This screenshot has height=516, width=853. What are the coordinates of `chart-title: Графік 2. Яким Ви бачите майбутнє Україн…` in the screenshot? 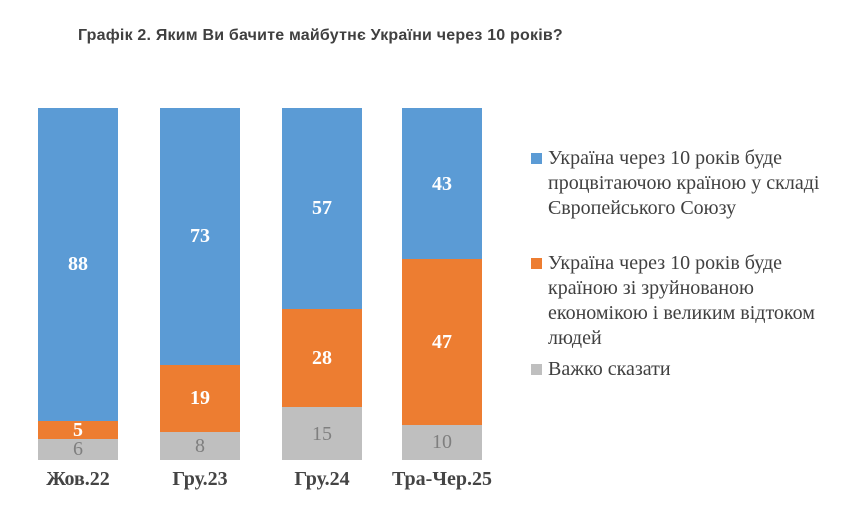 It's located at (320, 35).